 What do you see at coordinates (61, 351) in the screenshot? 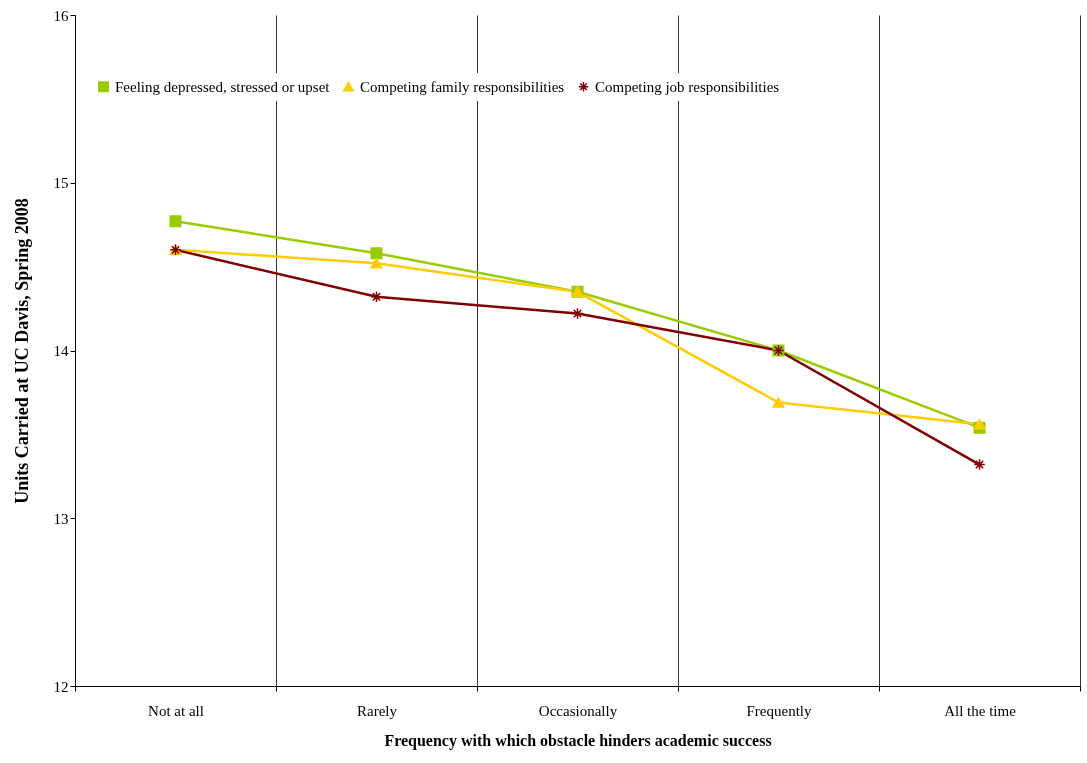
I see `y-tick-label: 14` at bounding box center [61, 351].